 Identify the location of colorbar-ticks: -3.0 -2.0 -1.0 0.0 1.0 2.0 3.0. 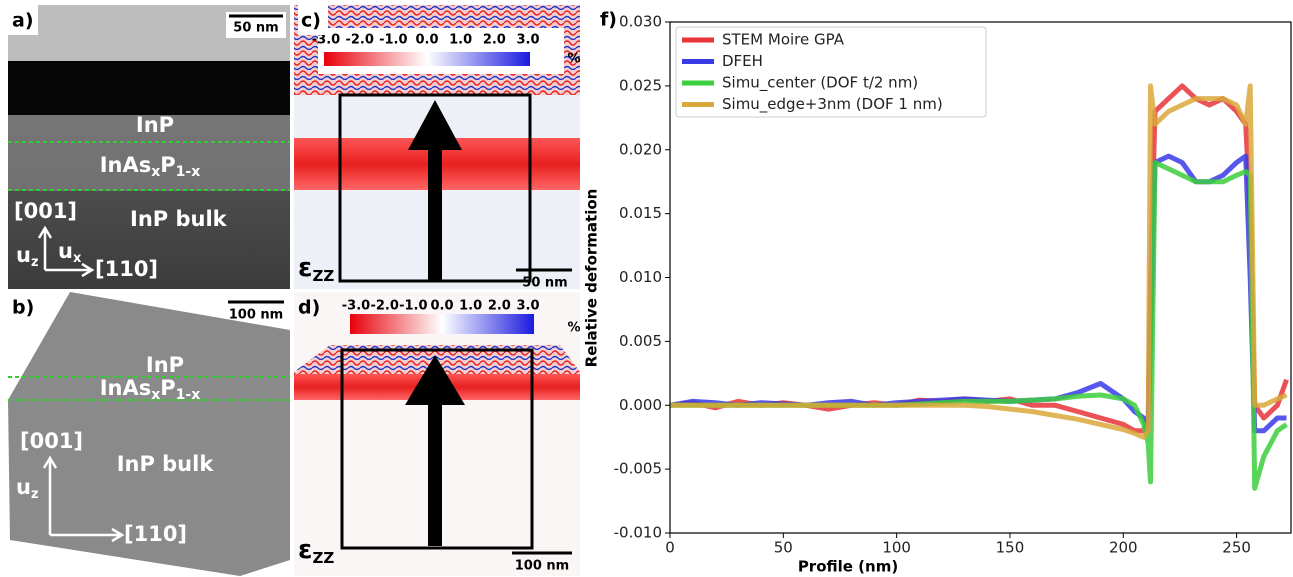
(426, 40).